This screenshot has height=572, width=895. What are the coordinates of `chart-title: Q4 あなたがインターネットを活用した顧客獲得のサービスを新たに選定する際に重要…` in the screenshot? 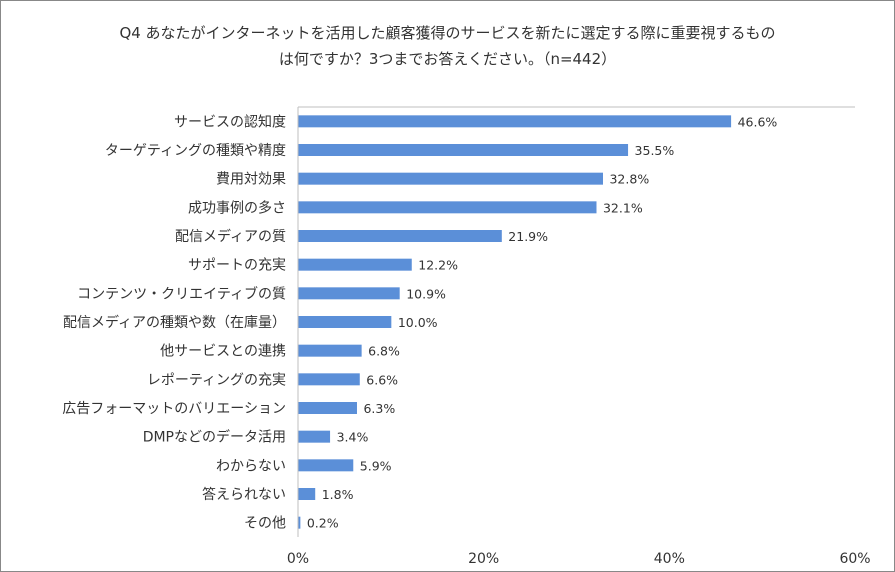 It's located at (447, 46).